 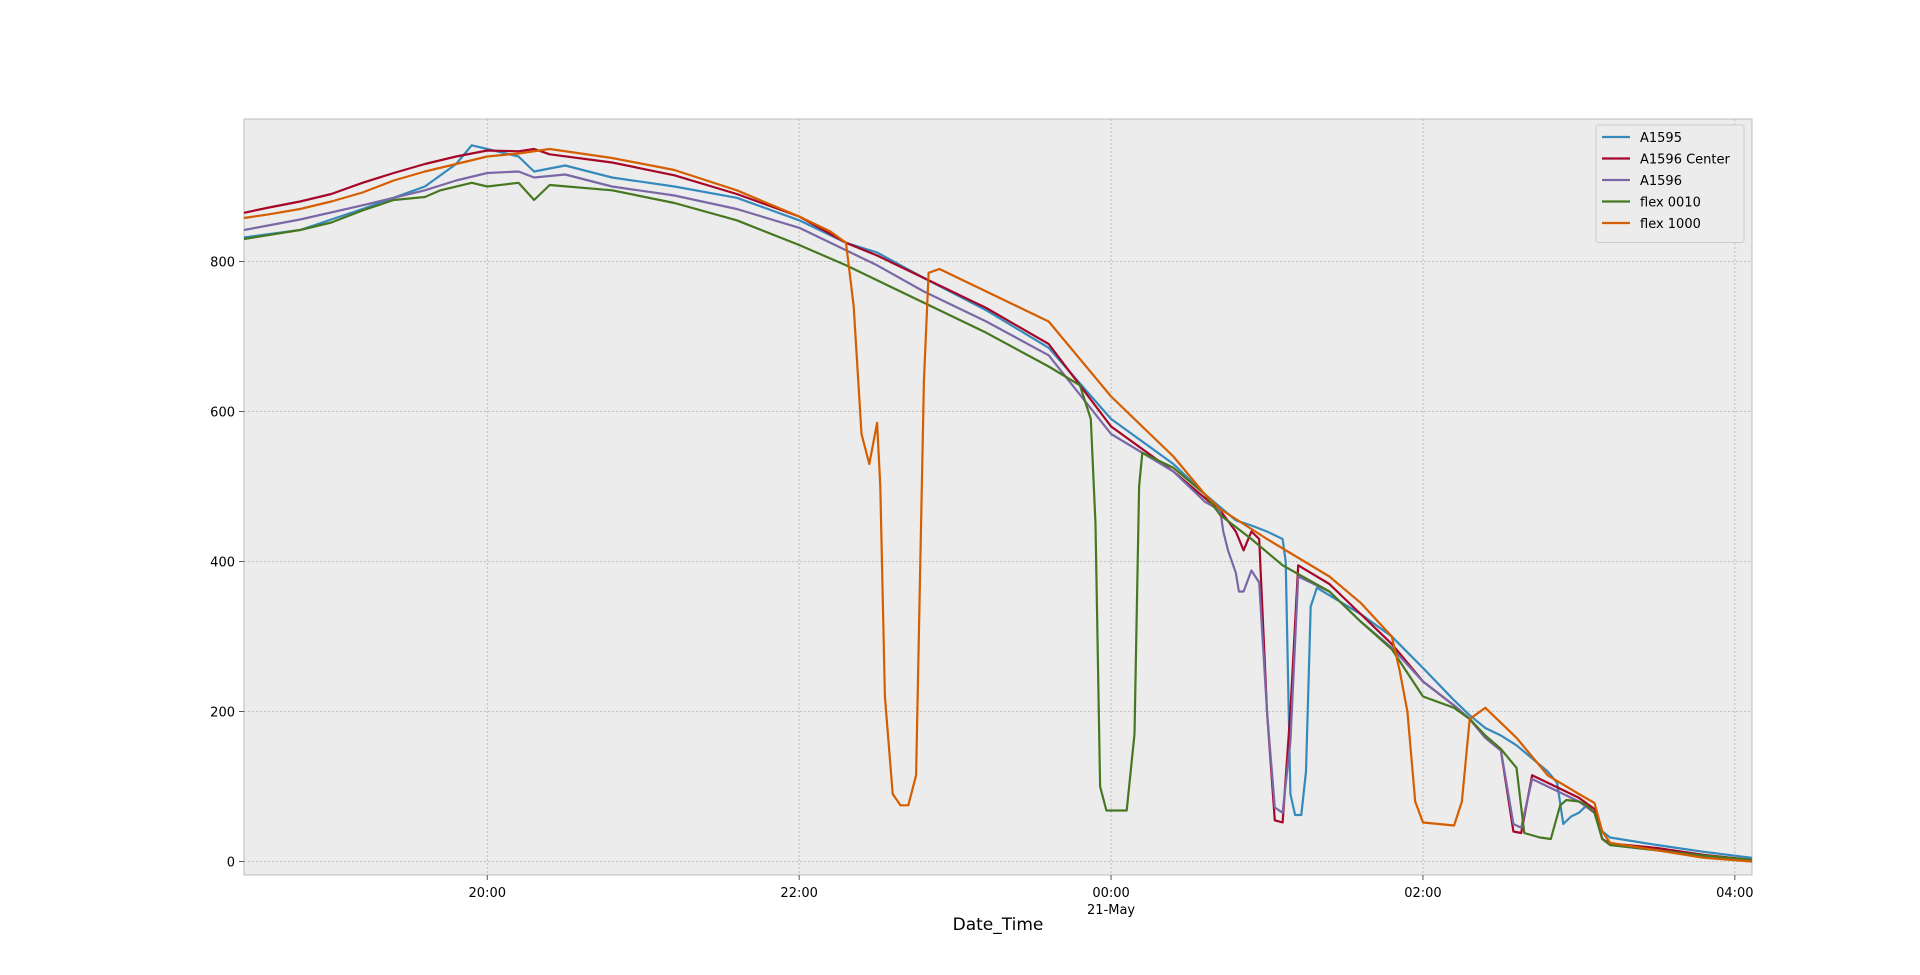 I want to click on y-tick-label: 0, so click(x=231, y=863).